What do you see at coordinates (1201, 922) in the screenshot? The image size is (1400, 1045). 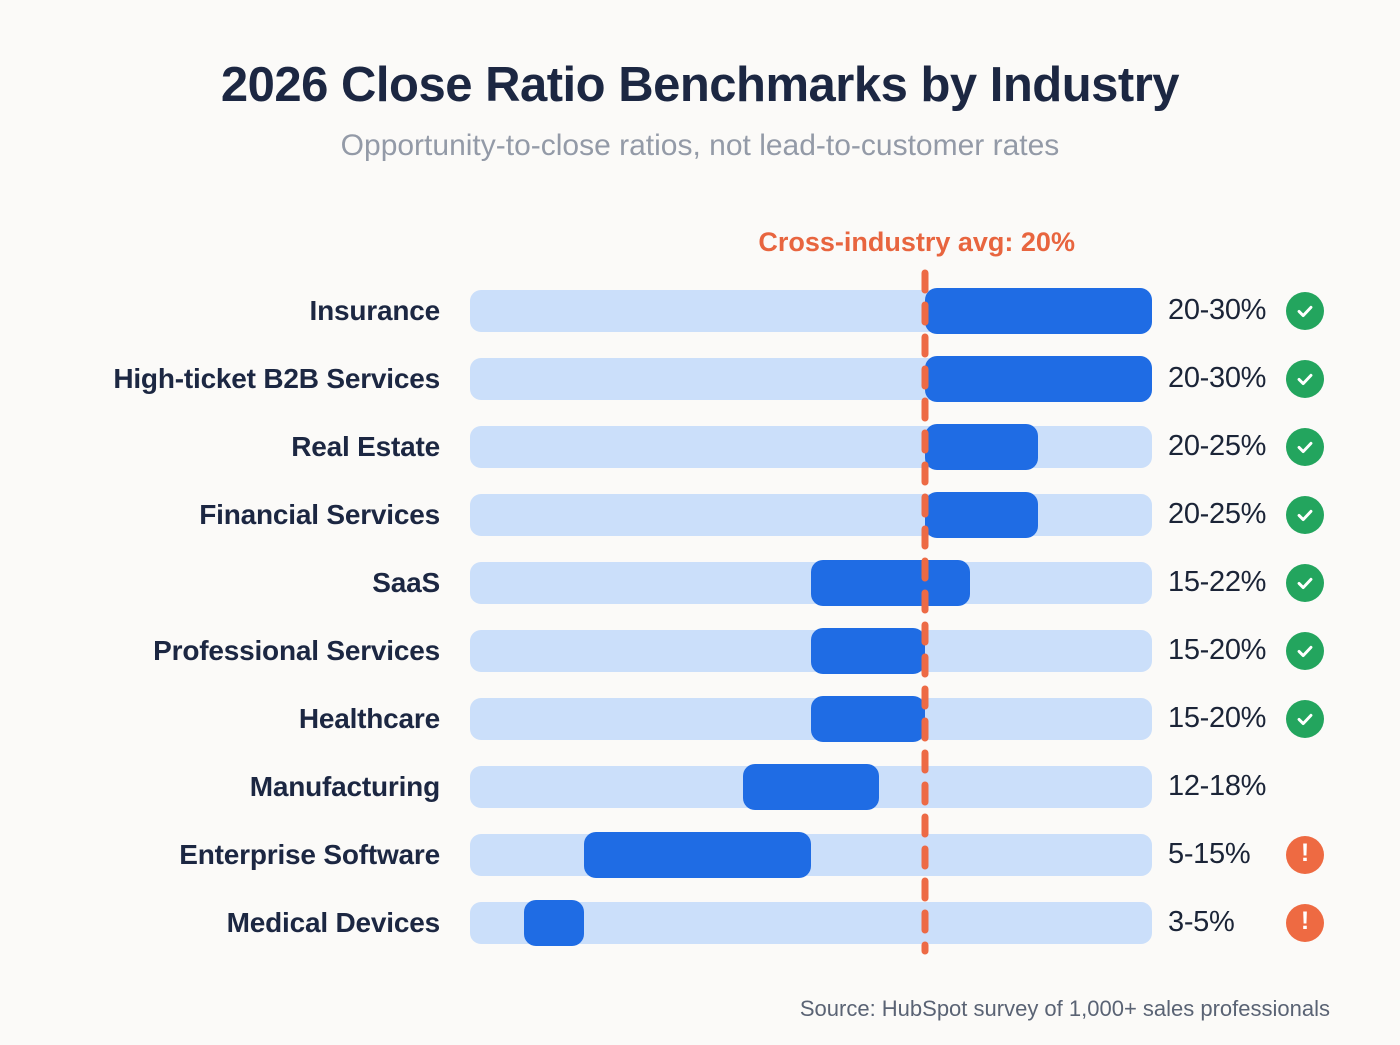 I see `value-label: 3-5%` at bounding box center [1201, 922].